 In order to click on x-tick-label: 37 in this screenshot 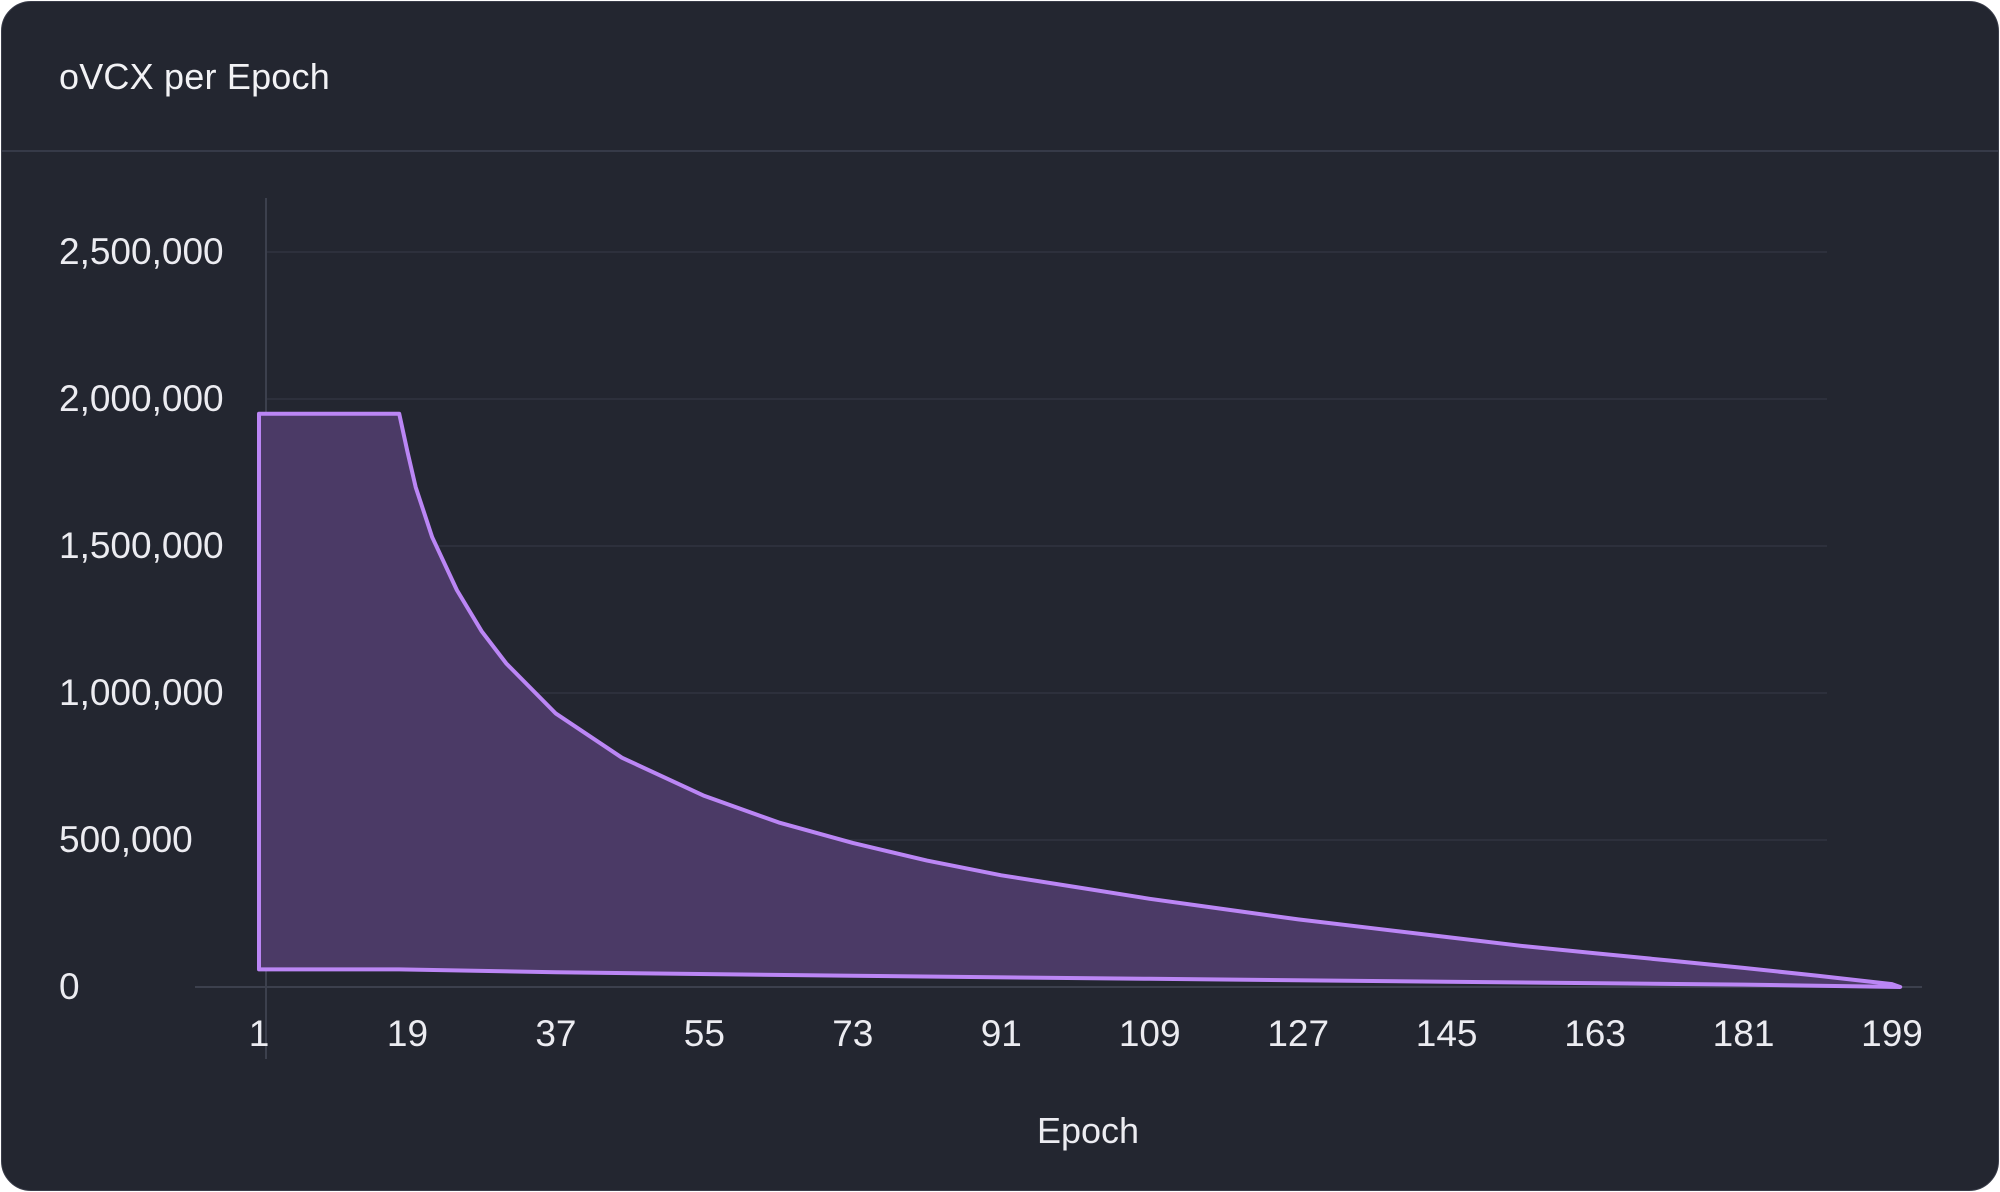, I will do `click(555, 1033)`.